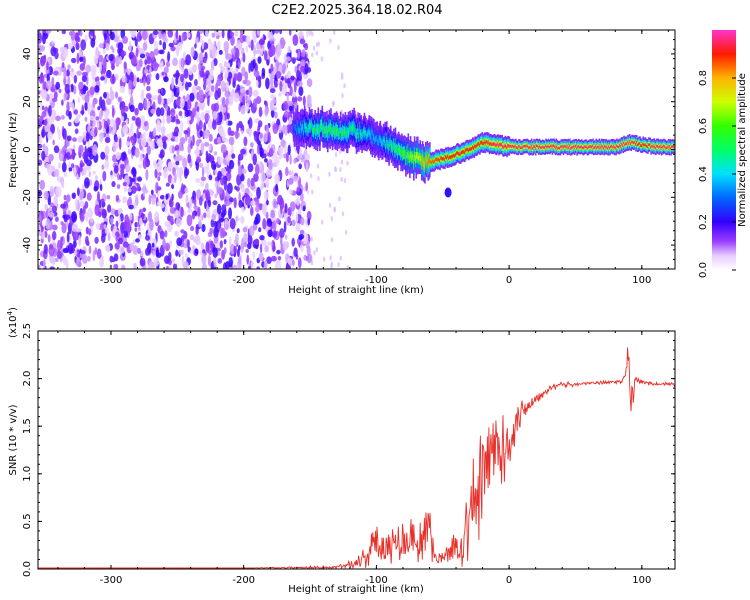 The height and width of the screenshot is (600, 750). What do you see at coordinates (356, 290) in the screenshot?
I see `spectrogram-x-axis-label: Height of straight line (km)` at bounding box center [356, 290].